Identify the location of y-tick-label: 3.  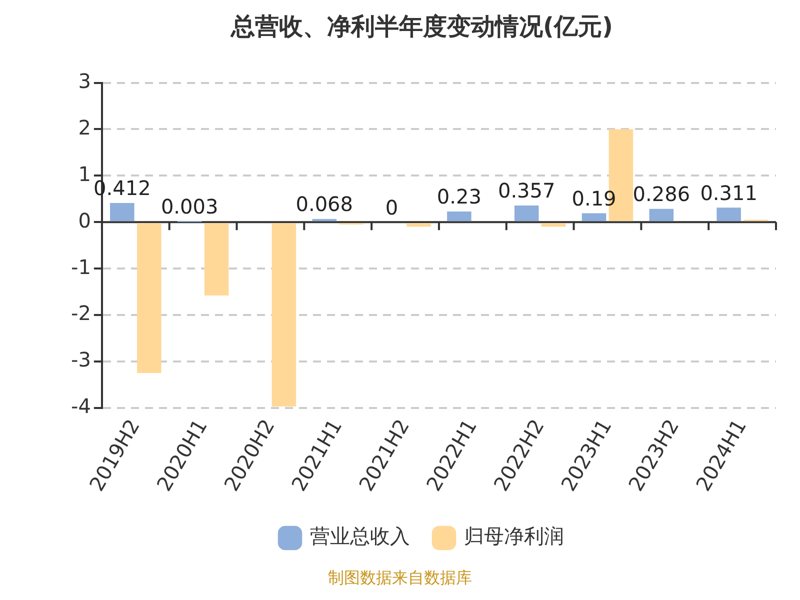
(84, 81).